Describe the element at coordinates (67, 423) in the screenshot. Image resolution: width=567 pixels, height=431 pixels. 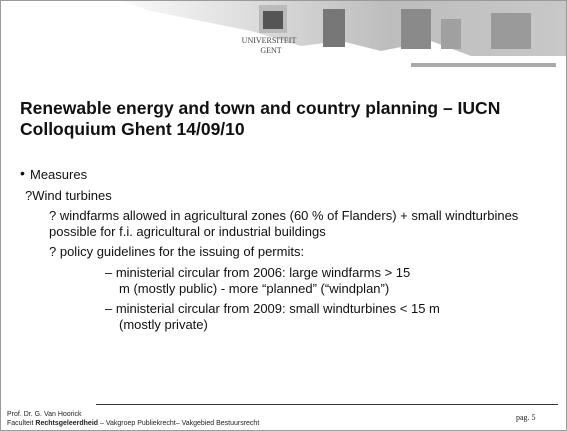
I see `footer-text: Rechtsgeleerdheid` at that location.